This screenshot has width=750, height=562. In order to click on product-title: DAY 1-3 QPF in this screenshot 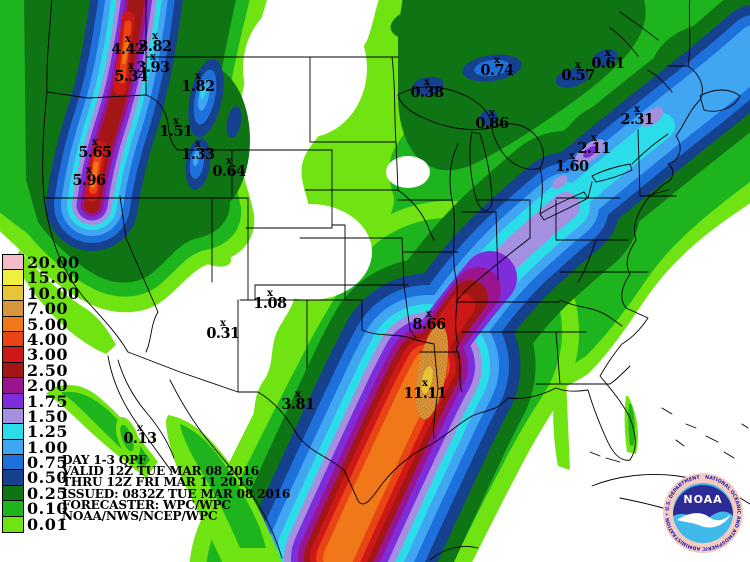, I will do `click(104, 459)`.